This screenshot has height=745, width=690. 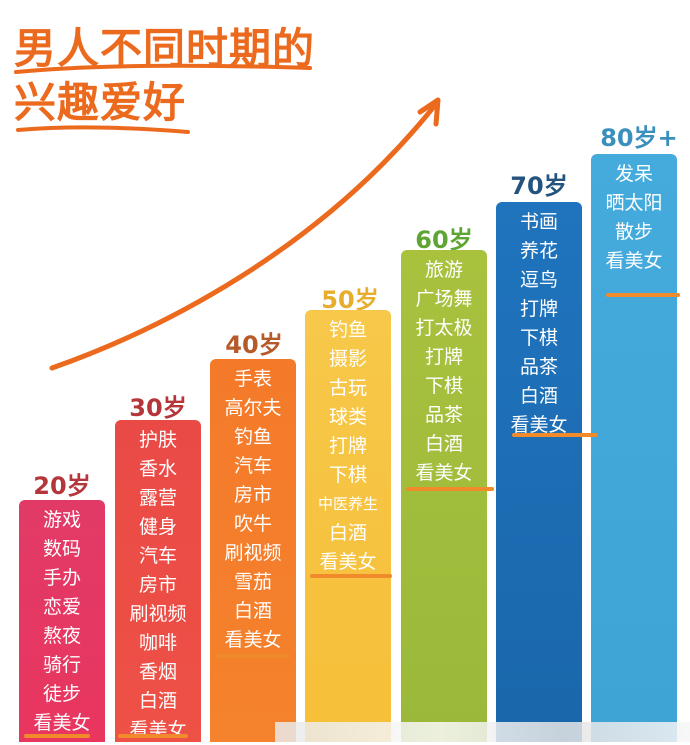 What do you see at coordinates (252, 510) in the screenshot?
I see `interest-list-40s: 手表 高尔夫 钓鱼 汽车 房市 吹牛 刷视频 雪茄 白酒 看美女` at bounding box center [252, 510].